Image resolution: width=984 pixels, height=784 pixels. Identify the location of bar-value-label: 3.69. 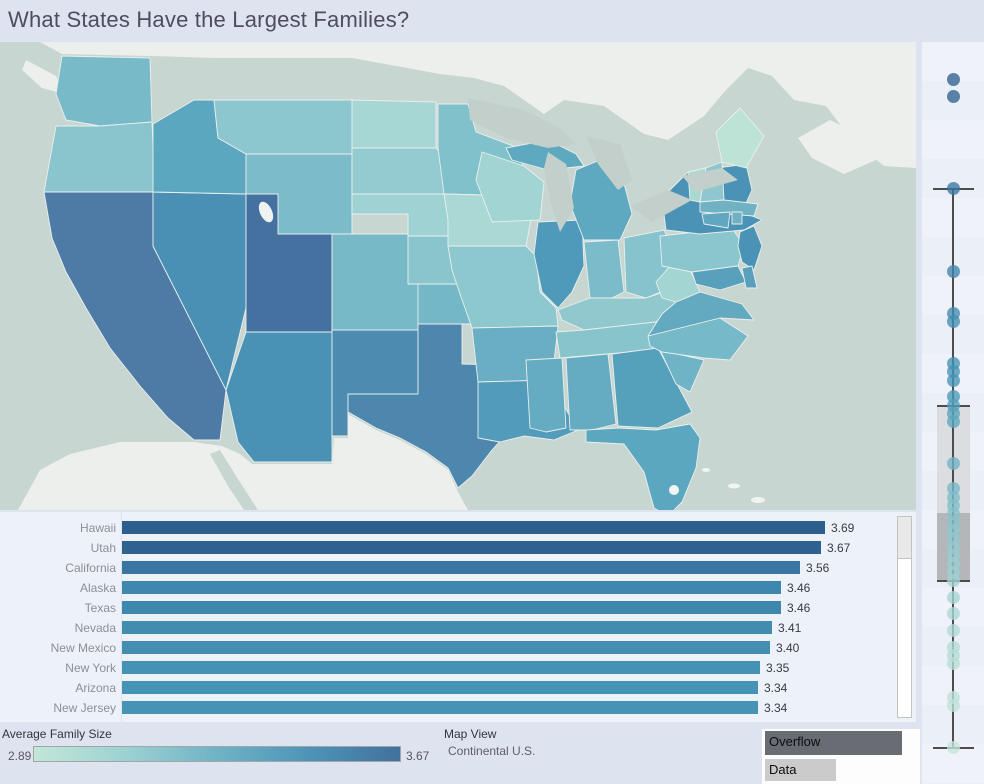
(843, 528).